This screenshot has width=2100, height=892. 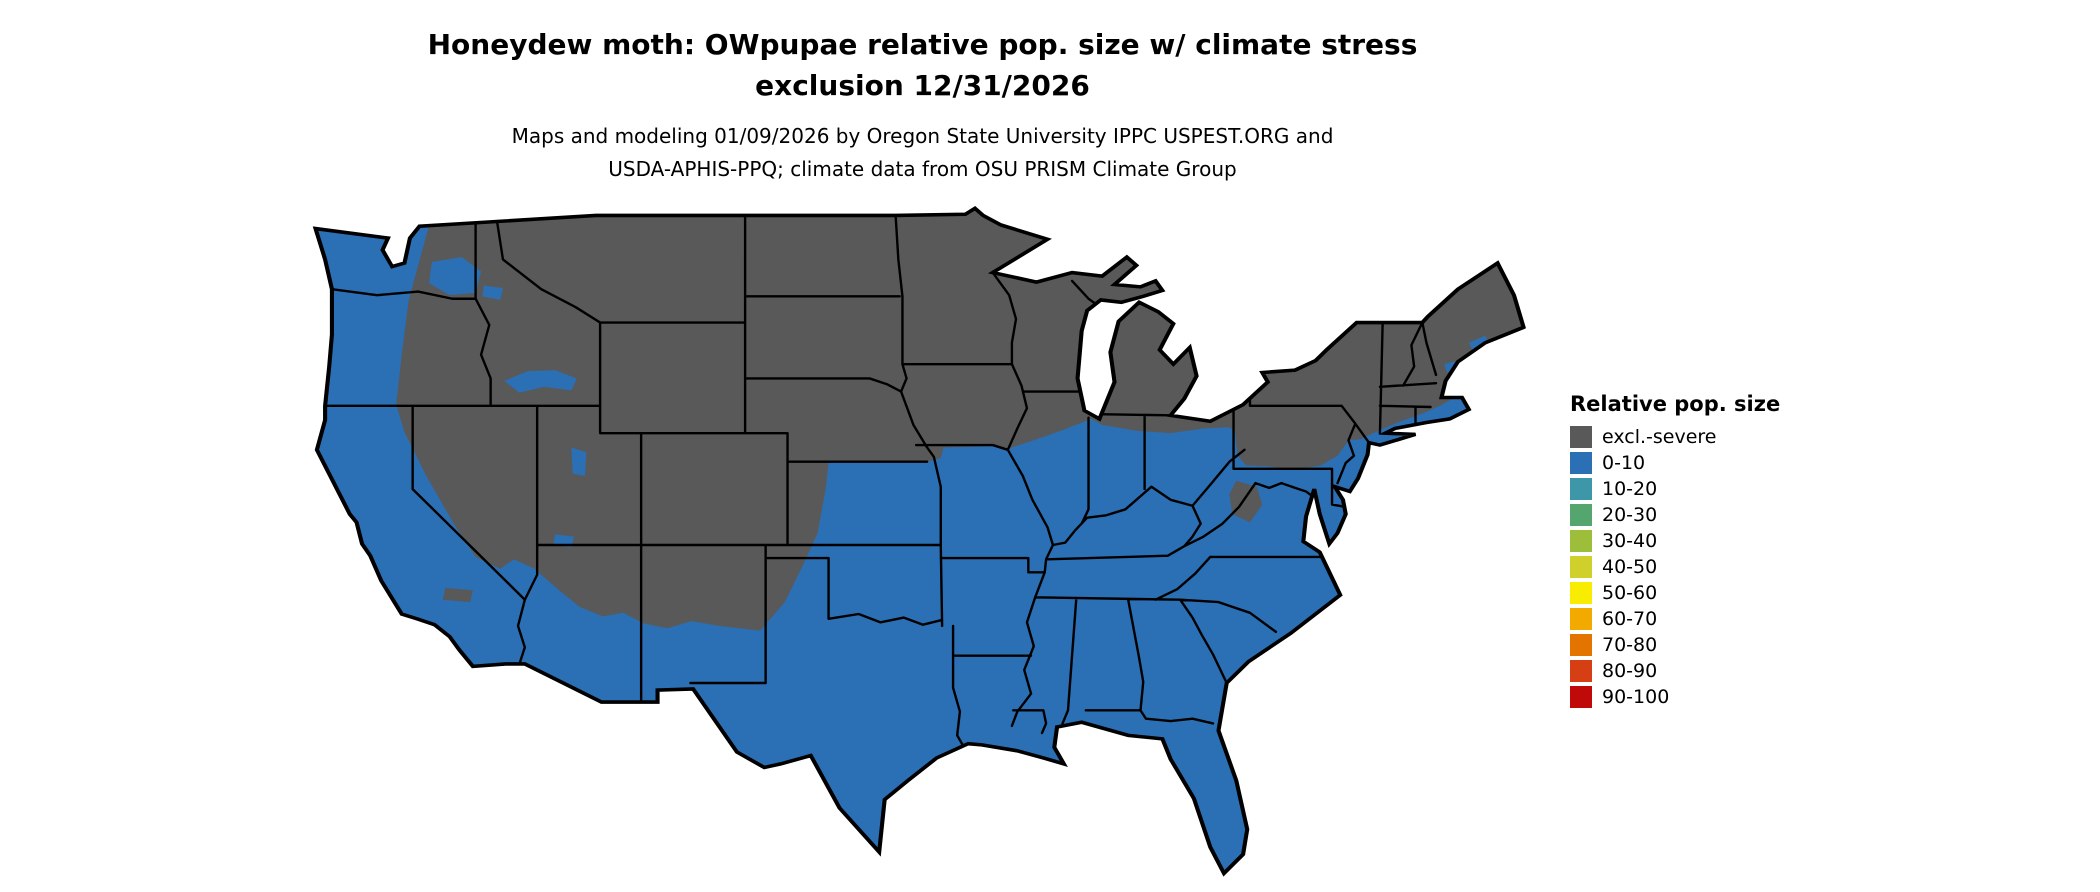 What do you see at coordinates (1675, 541) in the screenshot?
I see `legend-entry: 30-40` at bounding box center [1675, 541].